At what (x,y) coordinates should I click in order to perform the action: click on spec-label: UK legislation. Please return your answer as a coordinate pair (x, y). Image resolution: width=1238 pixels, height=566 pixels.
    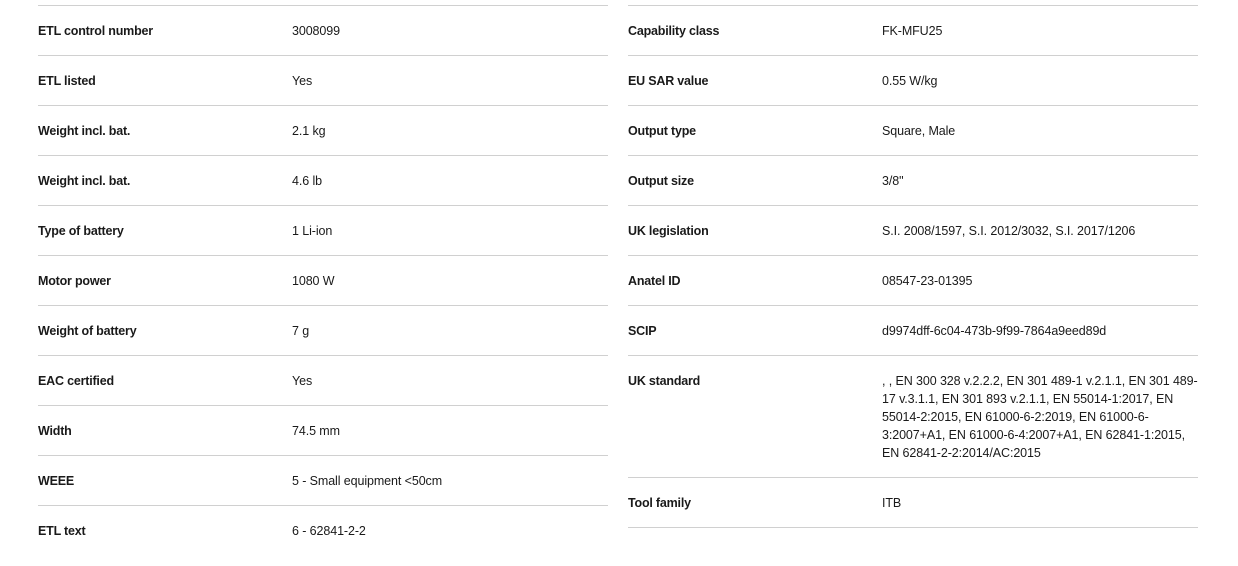
    Looking at the image, I should click on (668, 231).